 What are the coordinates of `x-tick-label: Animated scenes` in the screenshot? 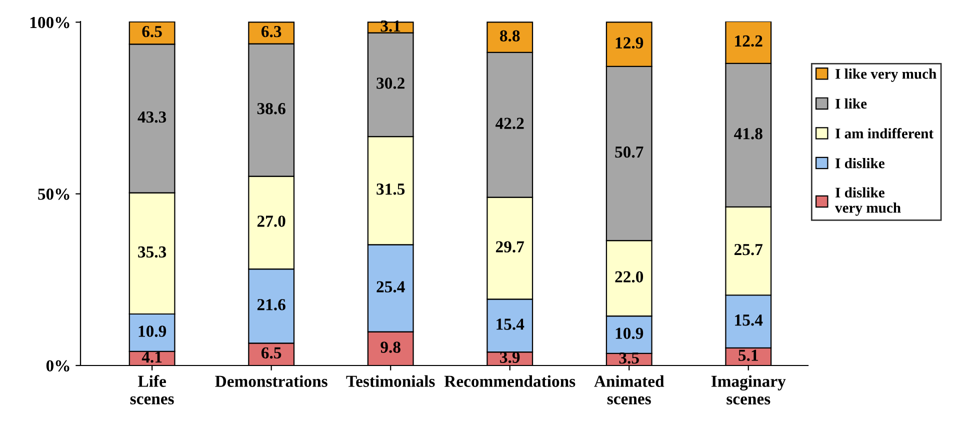 It's located at (629, 389).